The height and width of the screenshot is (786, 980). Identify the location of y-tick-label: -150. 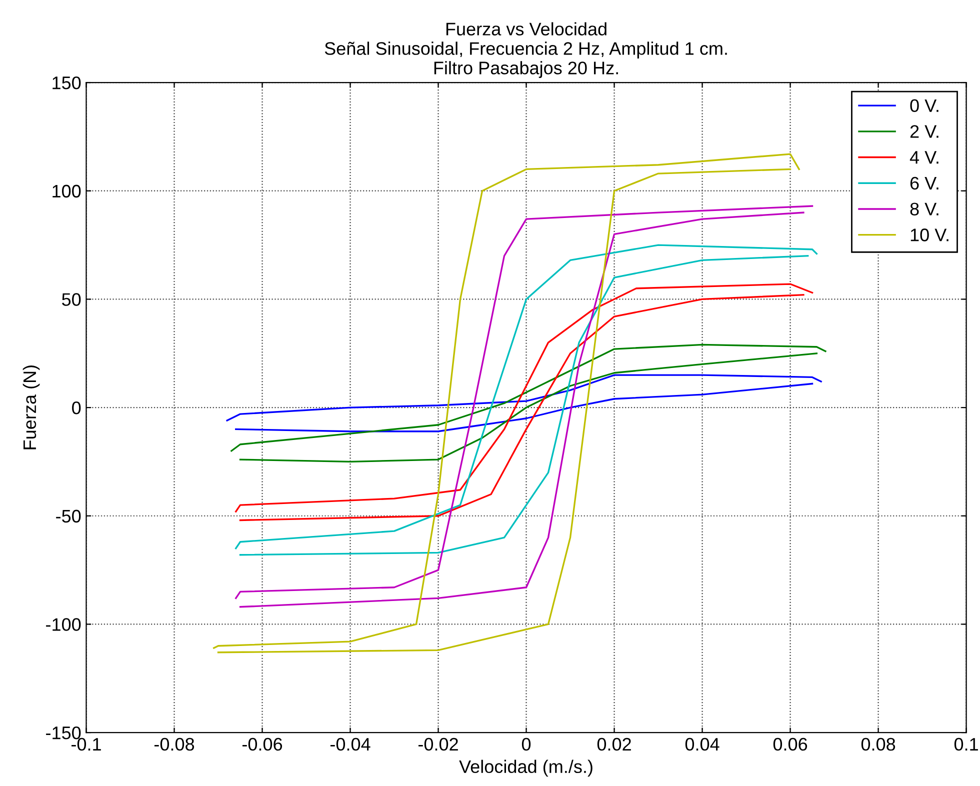
(63, 733).